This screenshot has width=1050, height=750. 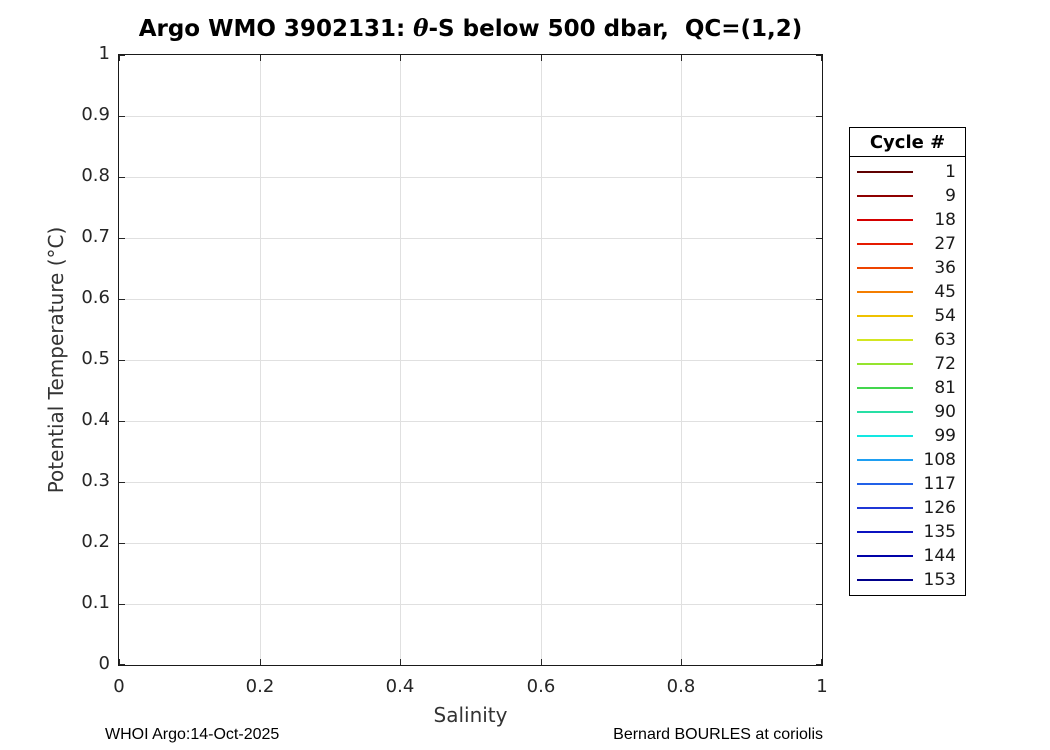 I want to click on x-tick-label: 0.6, so click(x=541, y=686).